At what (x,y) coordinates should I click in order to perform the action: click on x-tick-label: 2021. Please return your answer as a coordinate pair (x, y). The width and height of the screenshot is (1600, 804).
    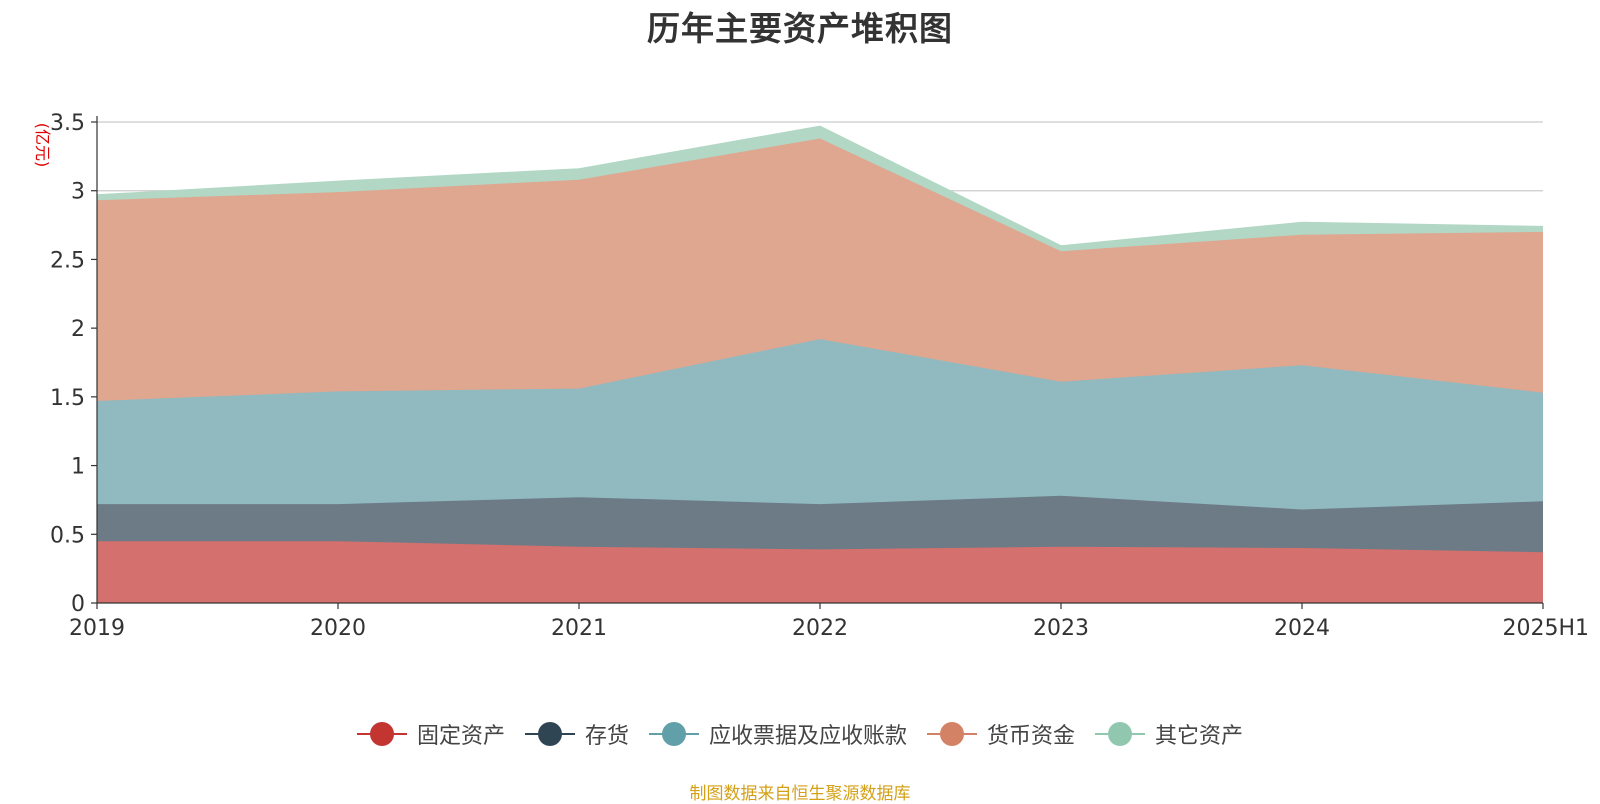
    Looking at the image, I should click on (579, 628).